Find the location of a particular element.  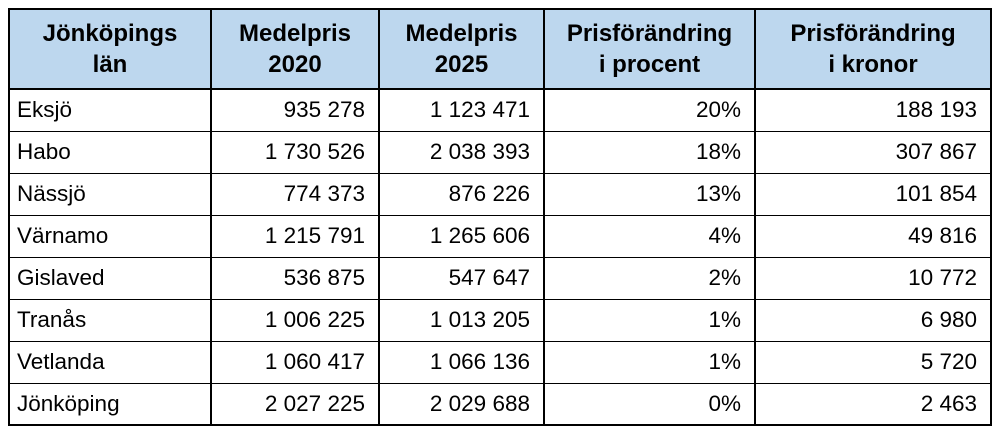

cell-medelpris2020: 935 278 is located at coordinates (295, 110).